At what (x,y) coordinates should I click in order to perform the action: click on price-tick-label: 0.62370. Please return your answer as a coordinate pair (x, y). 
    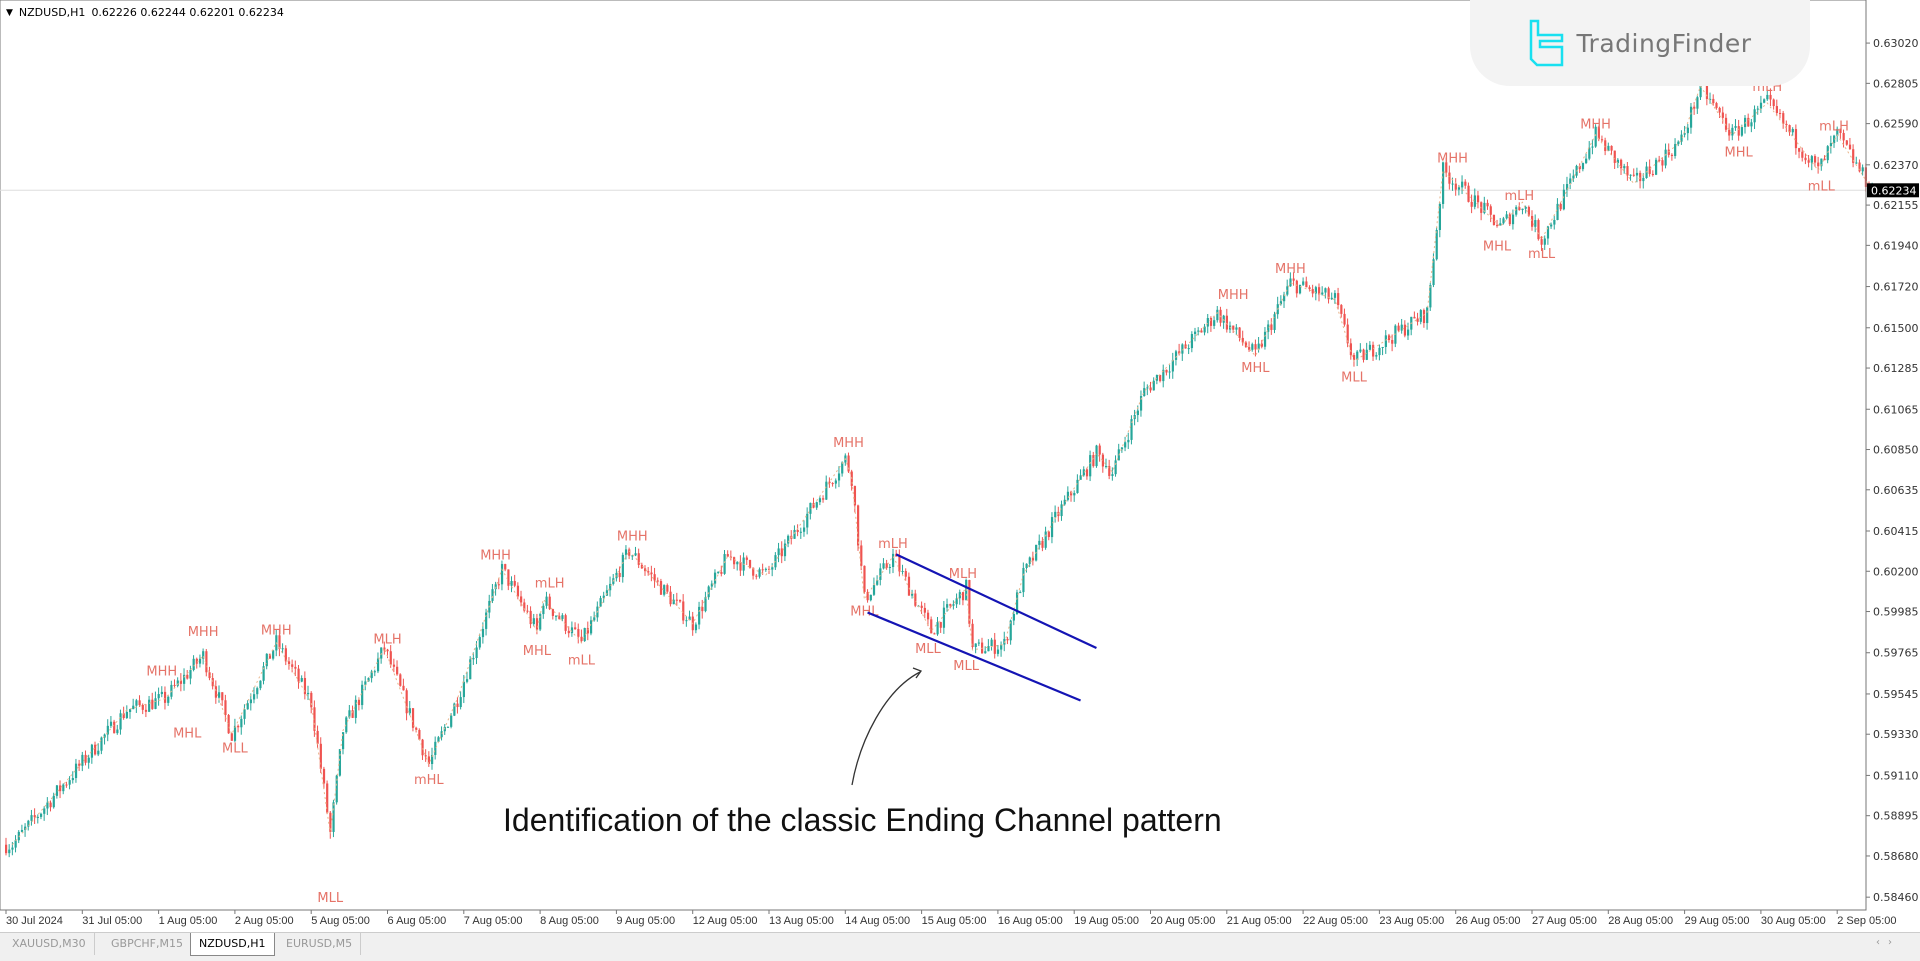
    Looking at the image, I should click on (1896, 165).